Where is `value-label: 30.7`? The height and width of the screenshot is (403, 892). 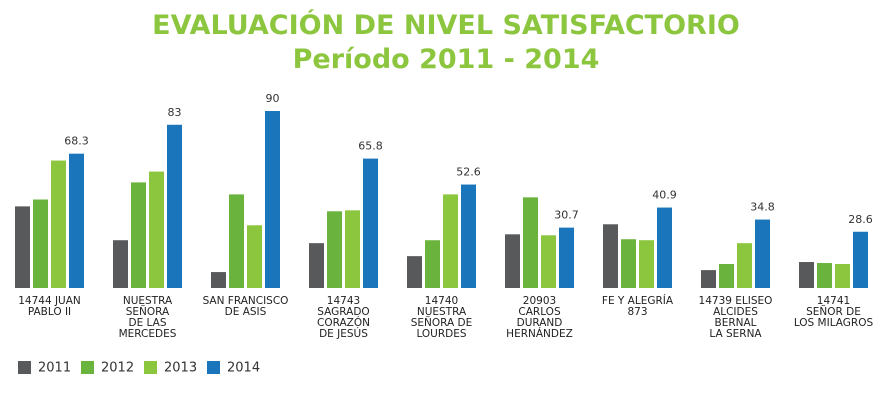
value-label: 30.7 is located at coordinates (566, 215).